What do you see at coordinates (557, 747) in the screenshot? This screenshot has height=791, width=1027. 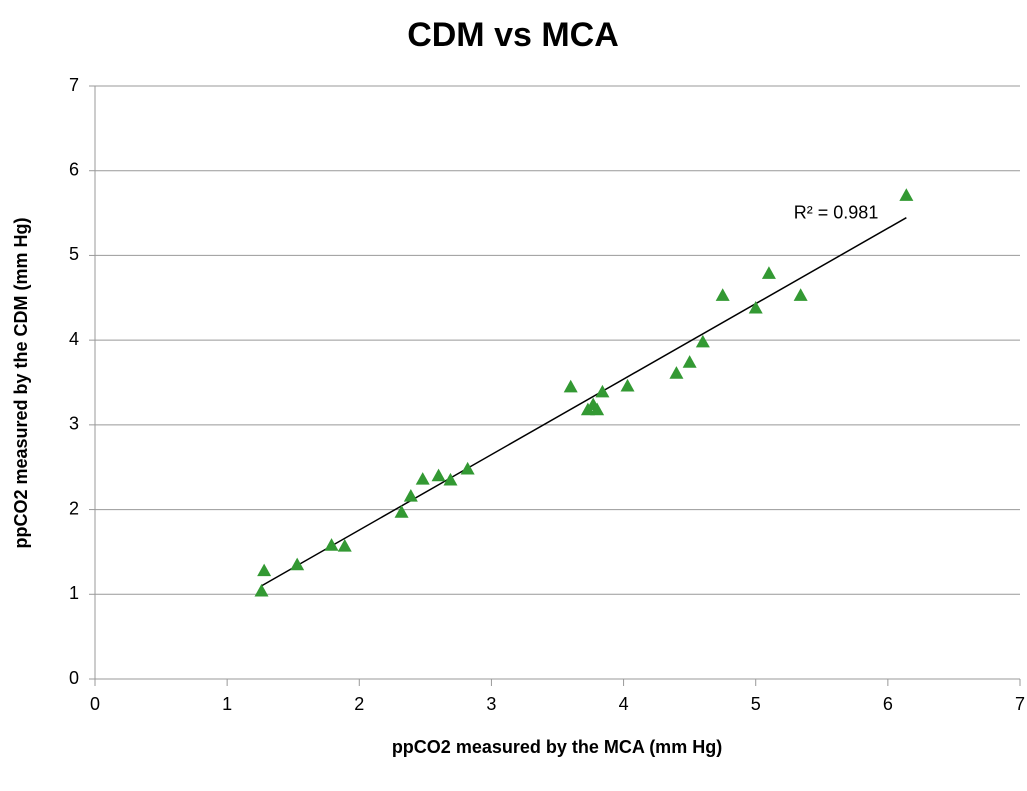 I see `x-axis-title: ppCO2 measured by the MCA (mm Hg)` at bounding box center [557, 747].